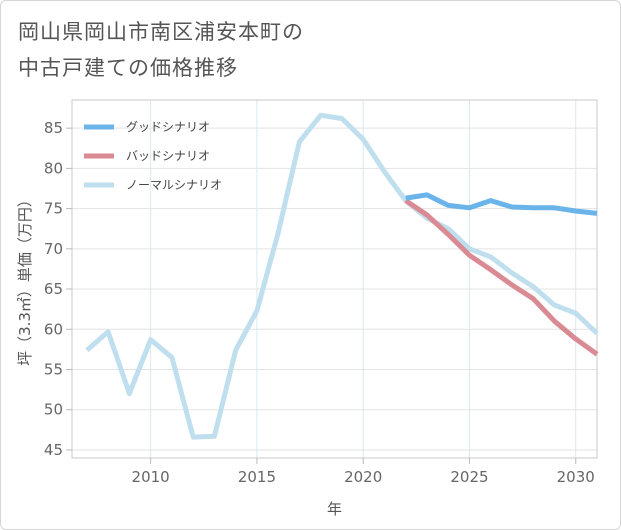 This screenshot has height=530, width=621. I want to click on series-line-bad, so click(501, 277).